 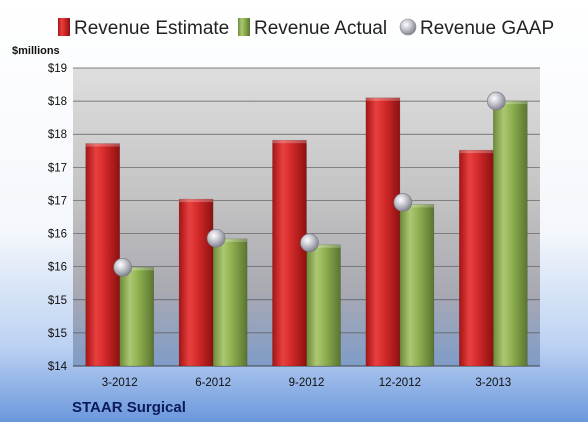 I want to click on x-tick-label: 9-2012, so click(x=307, y=383).